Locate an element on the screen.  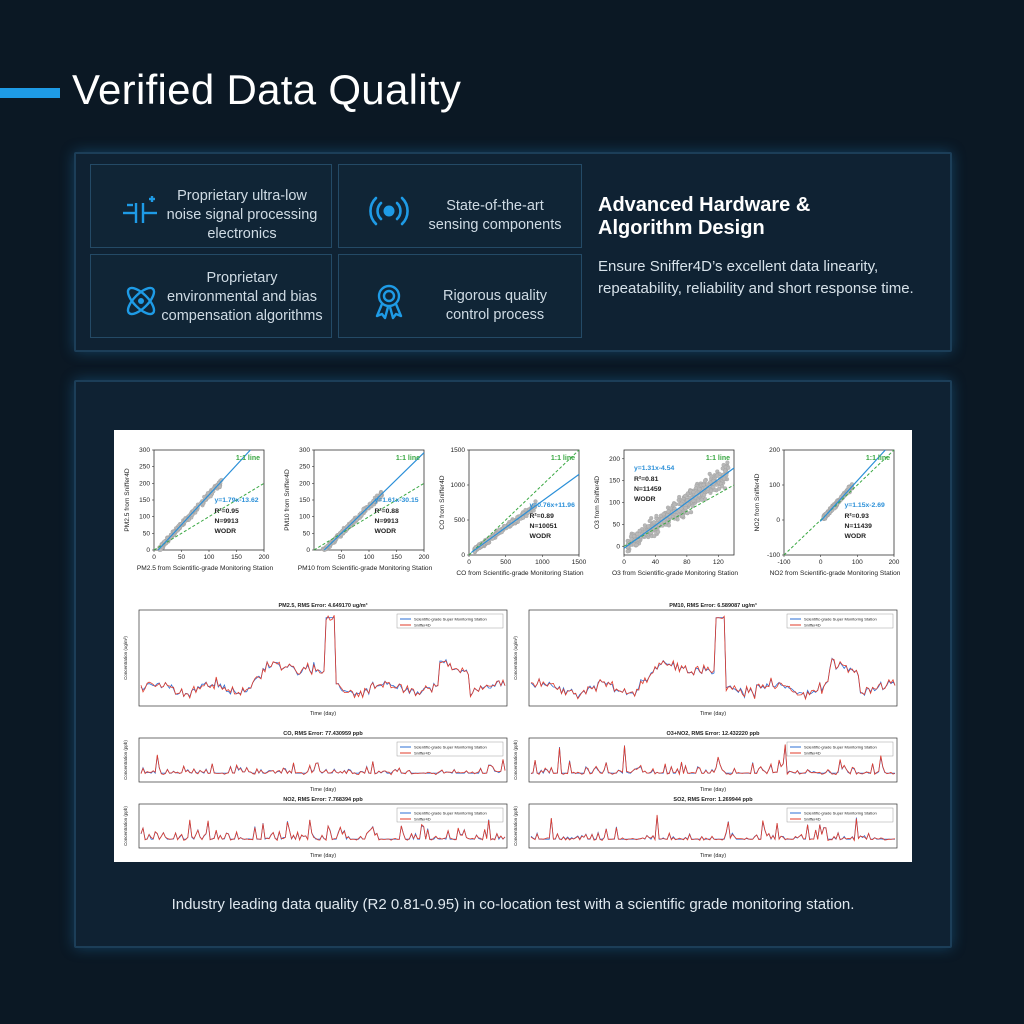
feature-text-line: State-of-the-art is located at coordinates (495, 206).